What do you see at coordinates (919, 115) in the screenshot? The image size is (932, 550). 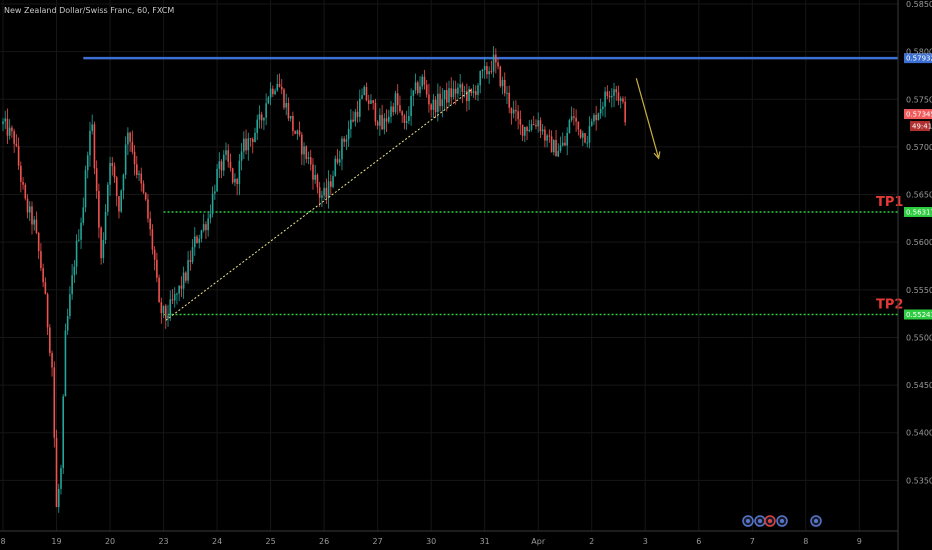 I see `current-price-label: 0.57345` at bounding box center [919, 115].